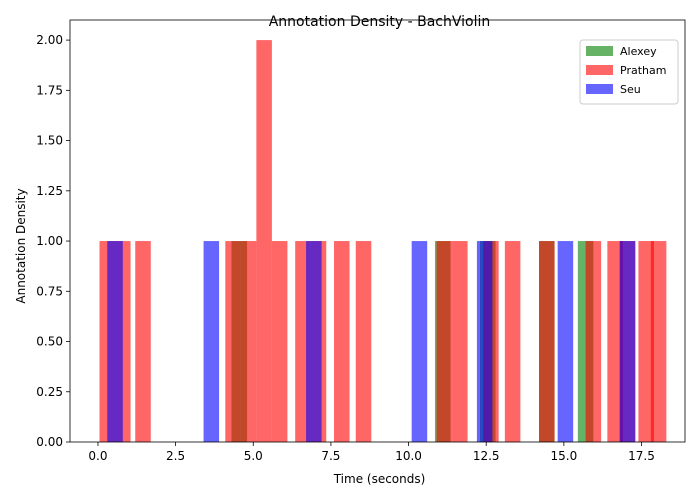  Describe the element at coordinates (564, 456) in the screenshot. I see `x-tick-label: 15.0` at that location.